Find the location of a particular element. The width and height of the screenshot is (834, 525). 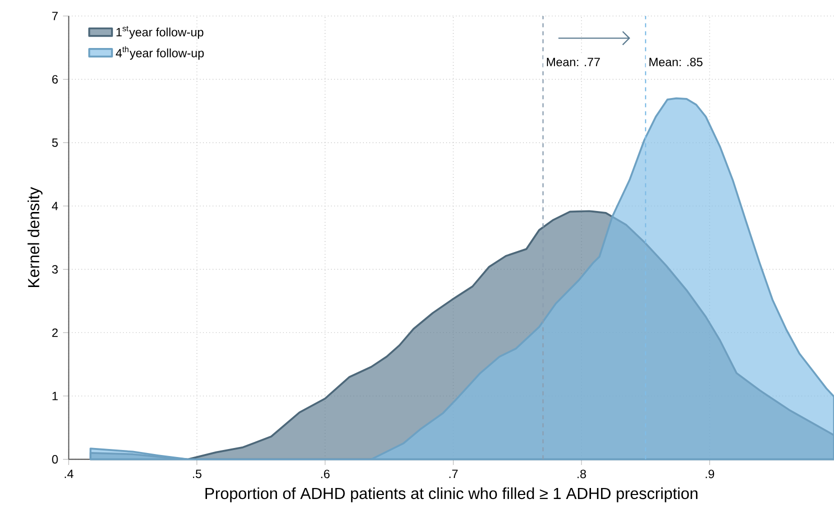

y-tick-label: 6 is located at coordinates (55, 79).